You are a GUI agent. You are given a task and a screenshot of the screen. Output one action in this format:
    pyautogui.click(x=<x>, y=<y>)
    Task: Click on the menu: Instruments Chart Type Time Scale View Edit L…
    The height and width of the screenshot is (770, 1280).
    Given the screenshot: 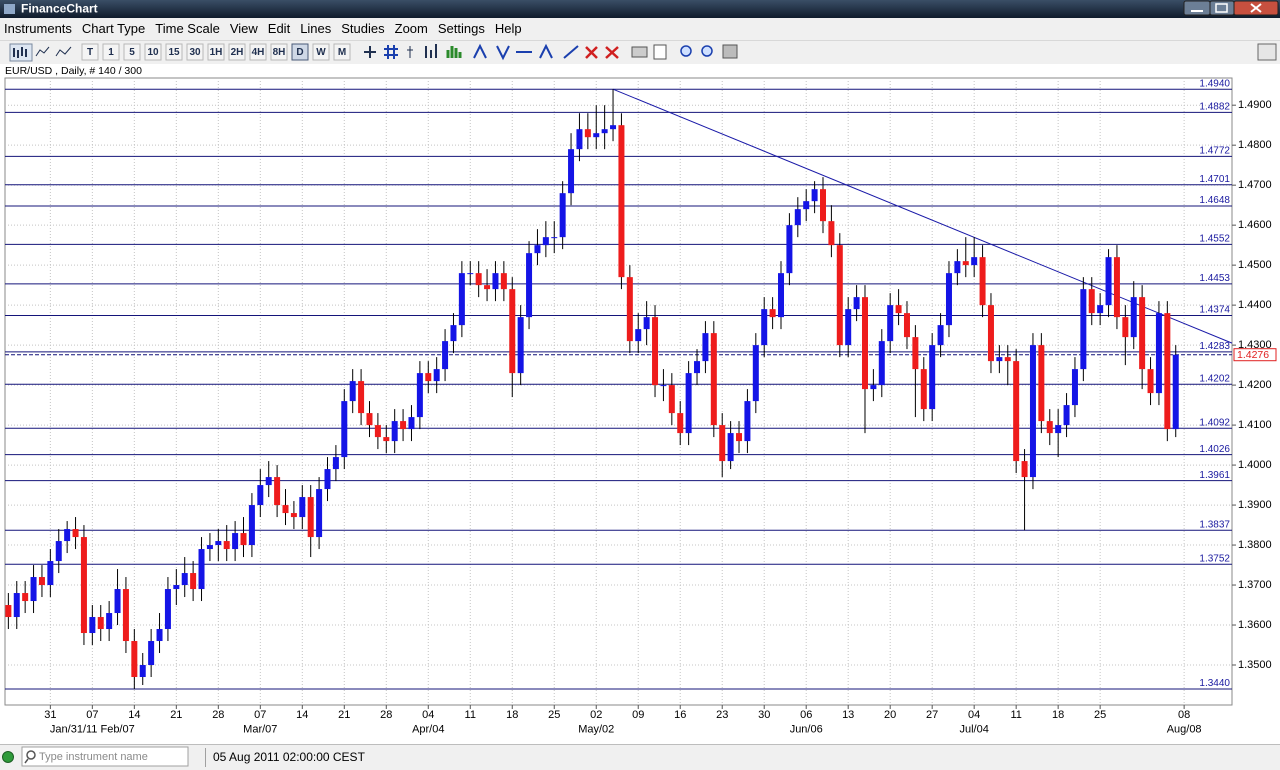 What is the action you would take?
    pyautogui.click(x=263, y=28)
    